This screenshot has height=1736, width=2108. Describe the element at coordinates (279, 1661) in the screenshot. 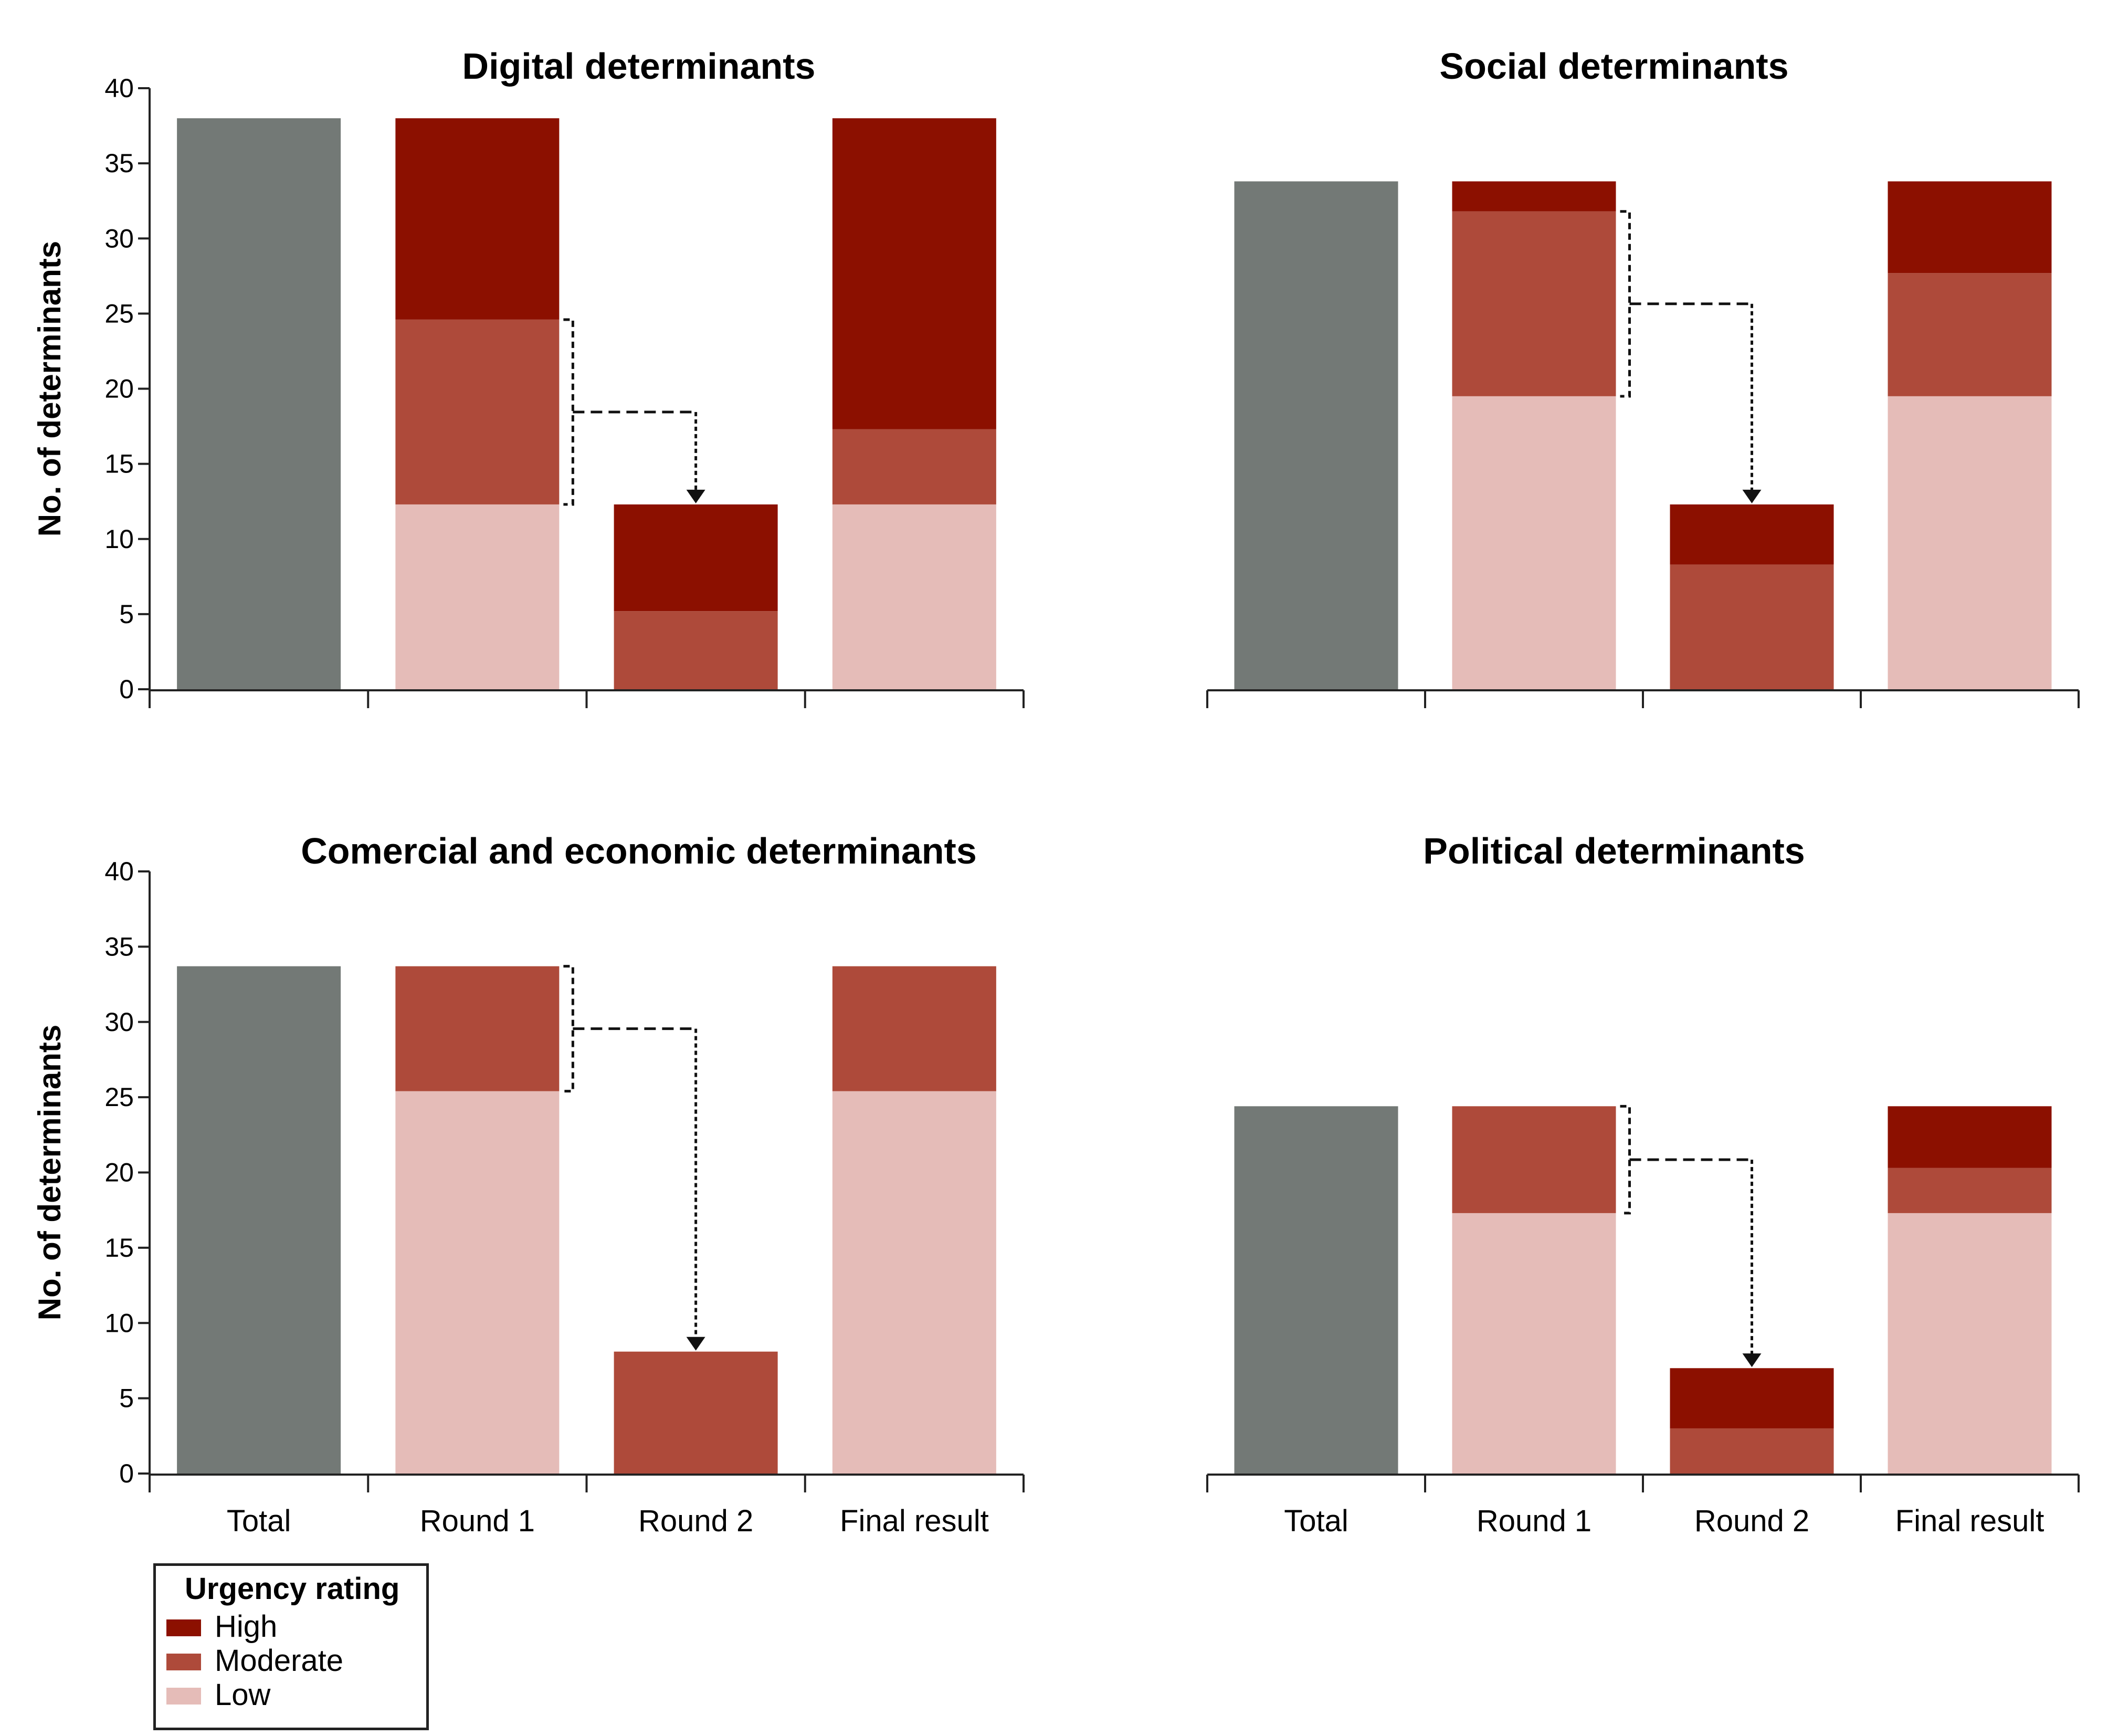

I see `legend-label-moderate: Moderate` at that location.